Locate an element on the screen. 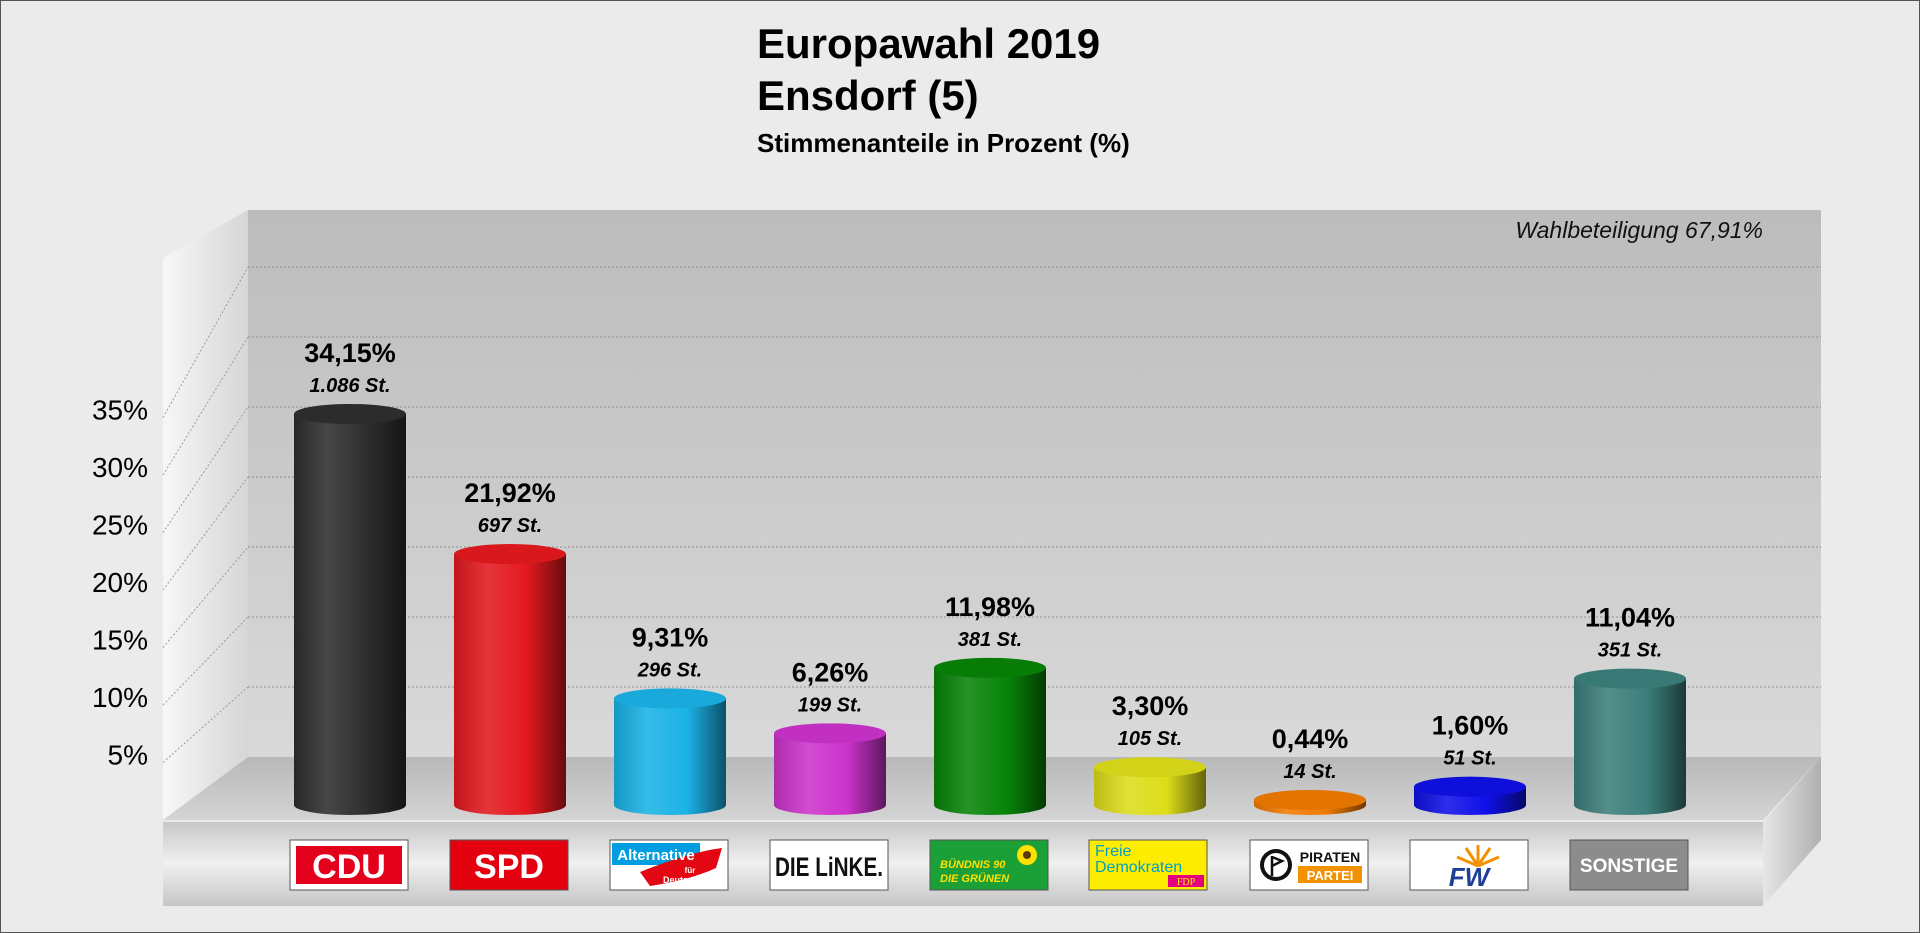  fdp-logo: Freie Demokraten FDP is located at coordinates (1148, 865).